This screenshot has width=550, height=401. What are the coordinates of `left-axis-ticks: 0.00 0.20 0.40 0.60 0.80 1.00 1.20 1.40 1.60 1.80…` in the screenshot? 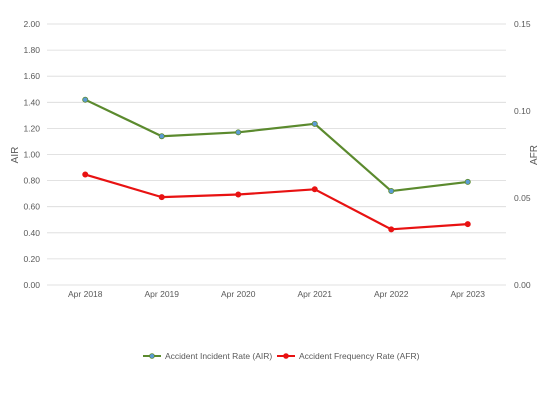 It's located at (31, 154).